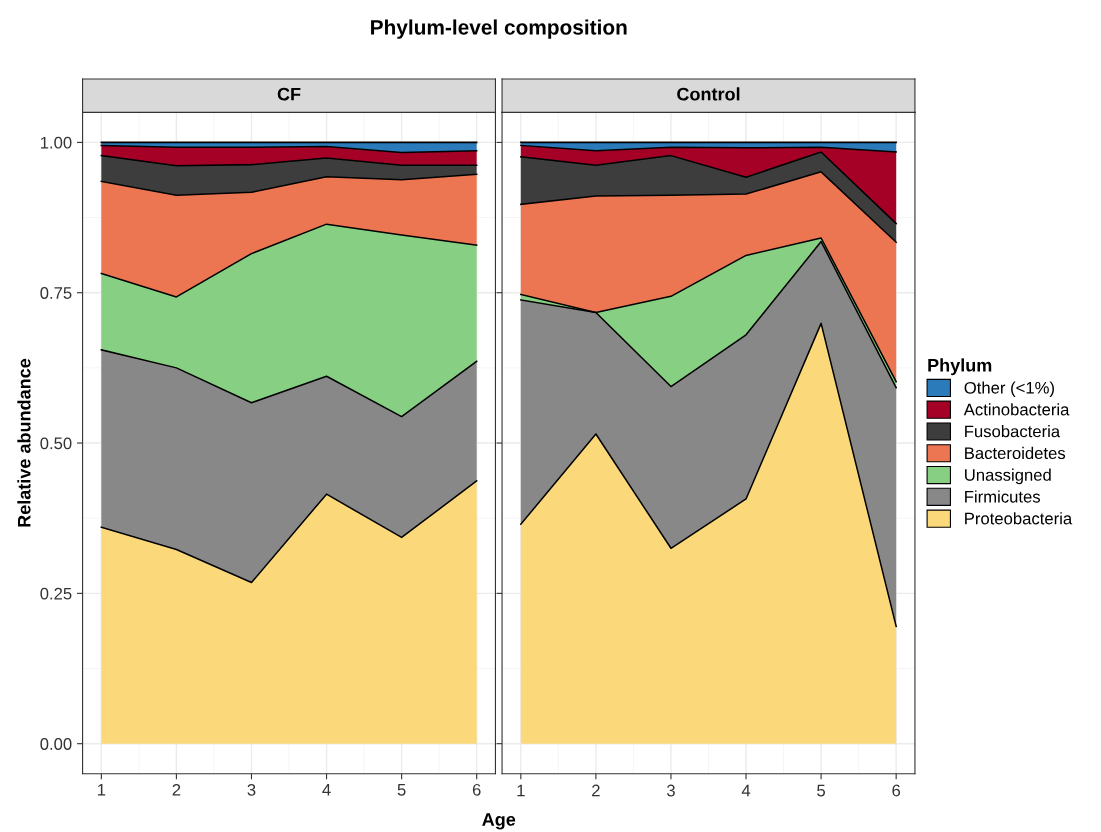 The image size is (1101, 832). I want to click on y-tick-label: 1.00, so click(56, 142).